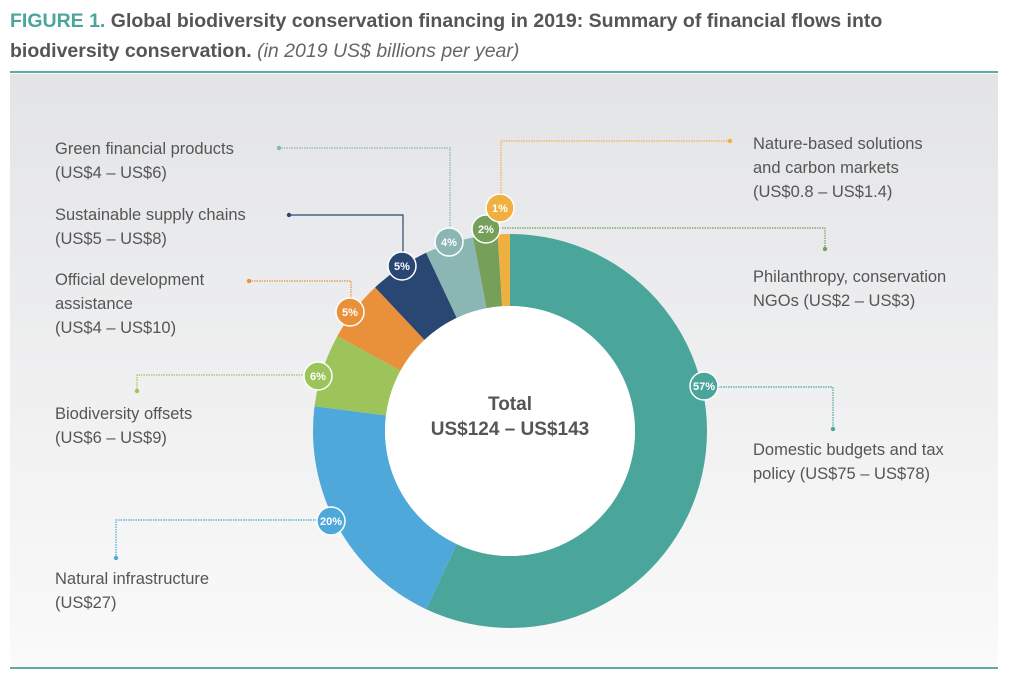 This screenshot has height=693, width=1024. Describe the element at coordinates (456, 277) in the screenshot. I see `slice-green-financial-products` at that location.